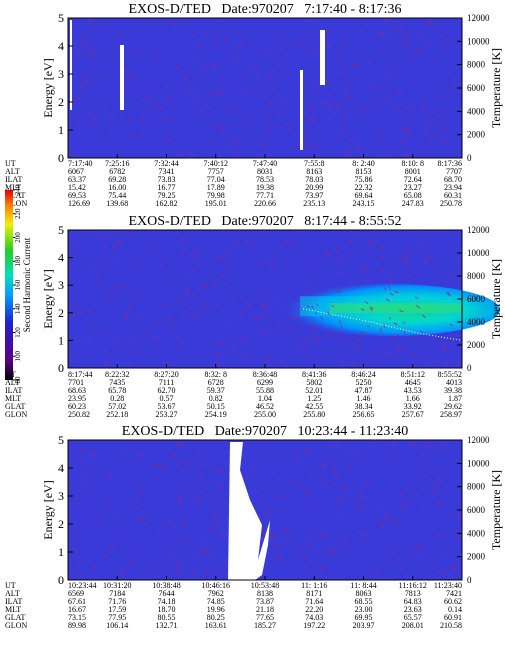  I want to click on table-cell: 210.58, so click(451, 625).